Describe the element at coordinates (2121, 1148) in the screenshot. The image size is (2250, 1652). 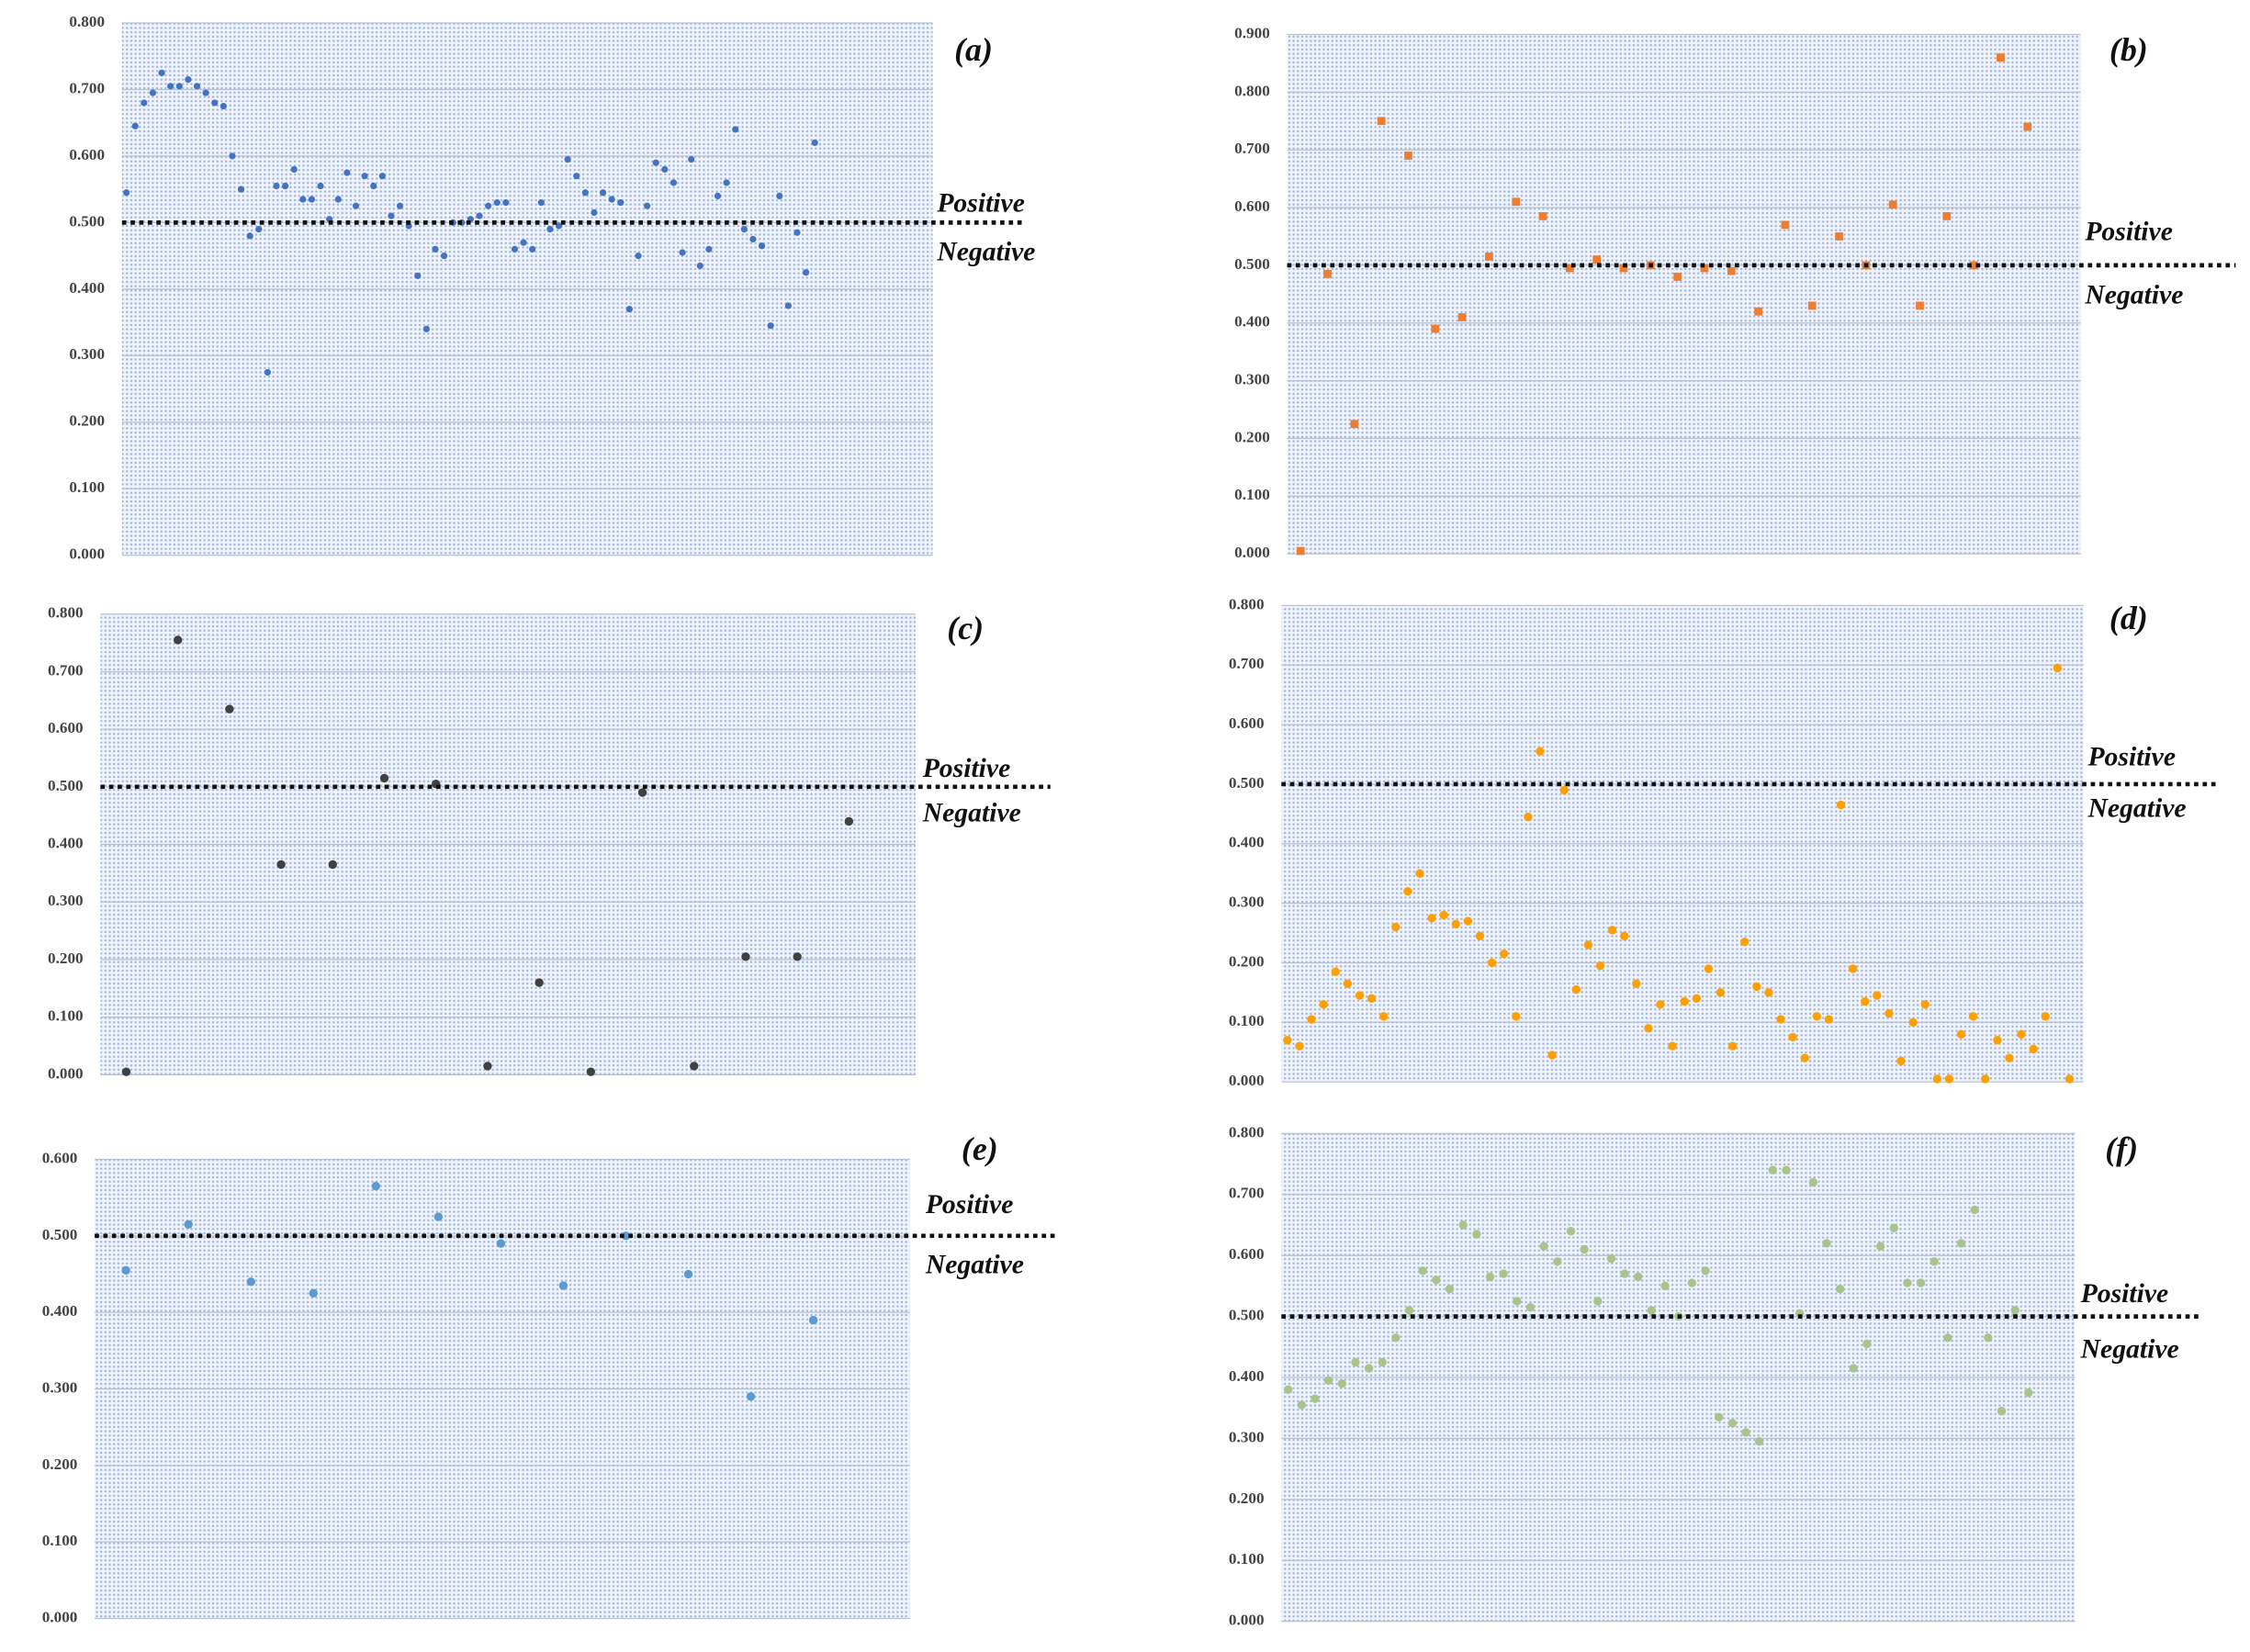
I see `panel-title: (f)` at that location.